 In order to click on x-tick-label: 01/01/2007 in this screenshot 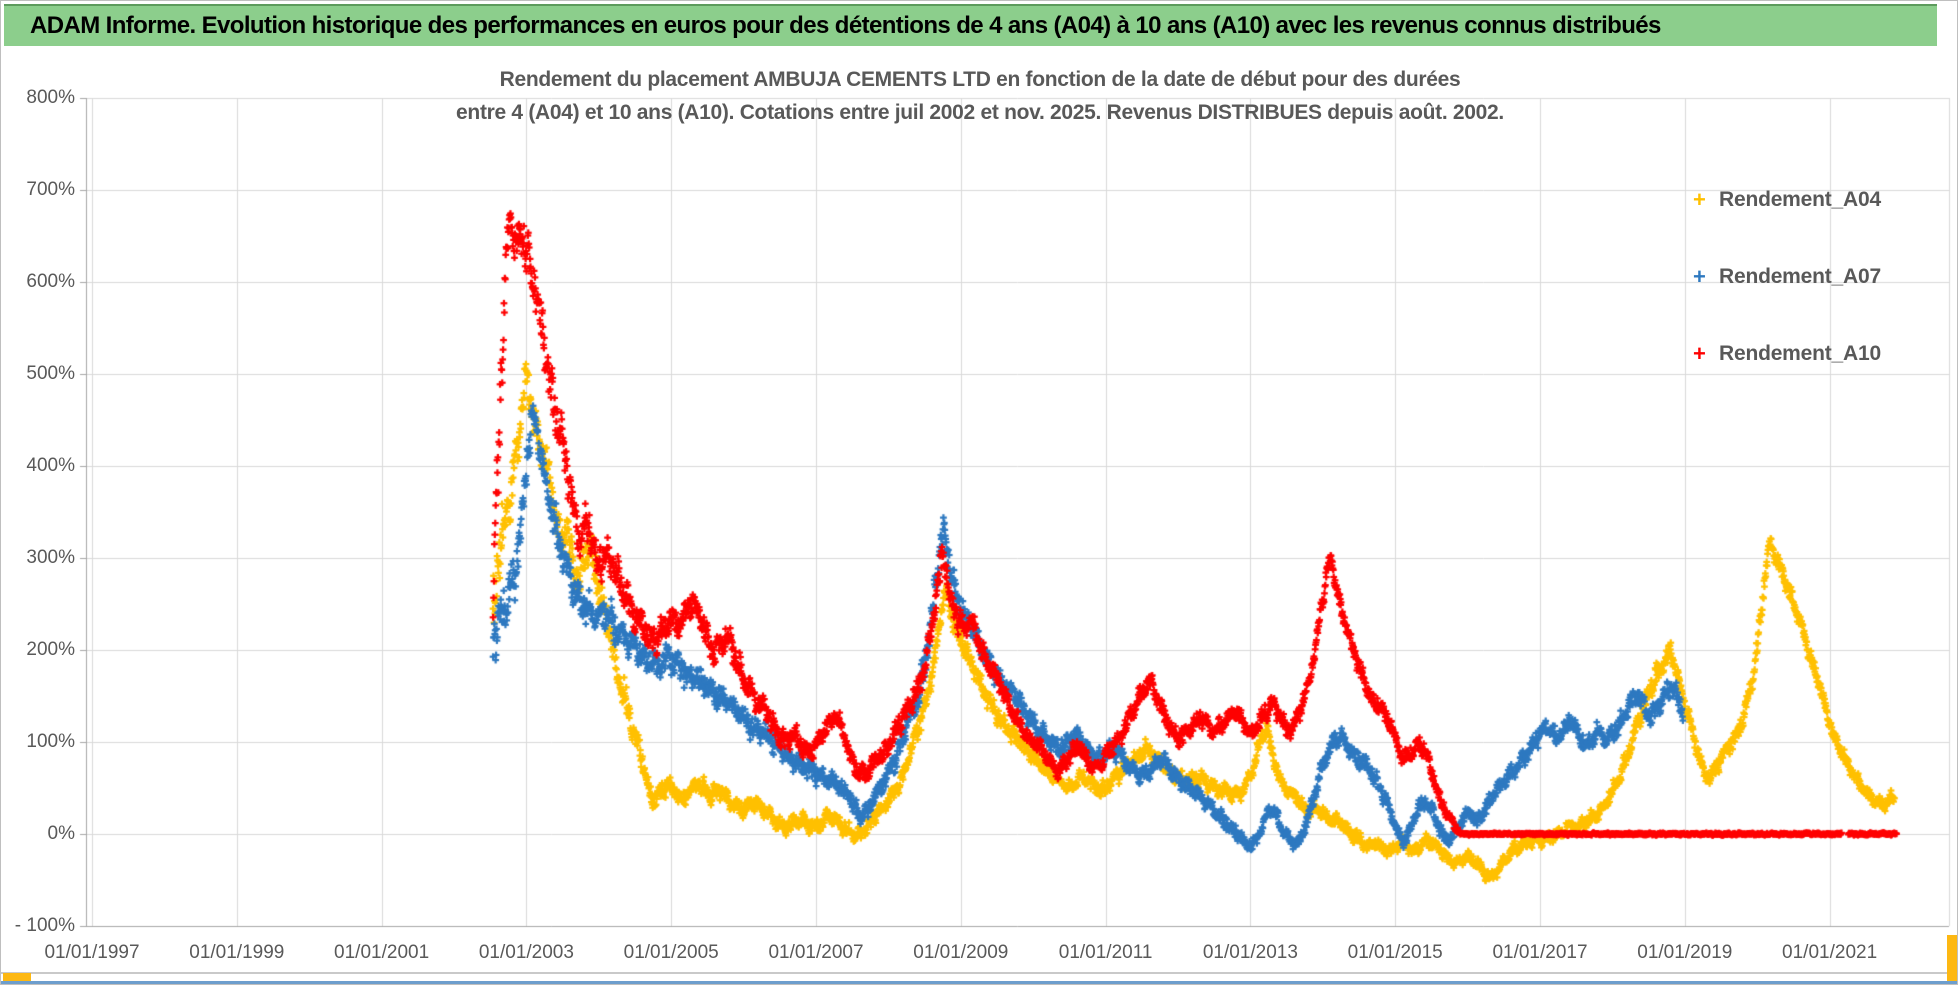, I will do `click(816, 952)`.